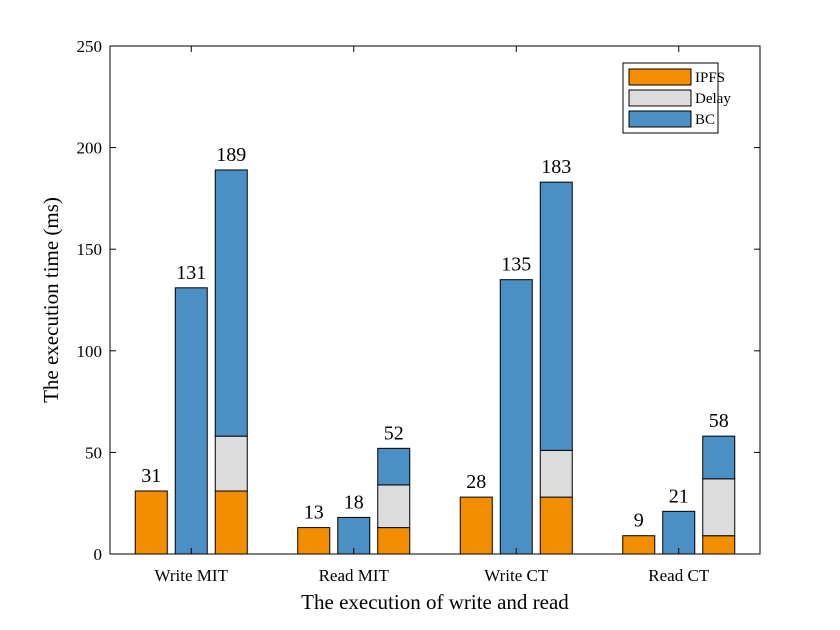  Describe the element at coordinates (639, 521) in the screenshot. I see `bar-value-label: 9` at that location.